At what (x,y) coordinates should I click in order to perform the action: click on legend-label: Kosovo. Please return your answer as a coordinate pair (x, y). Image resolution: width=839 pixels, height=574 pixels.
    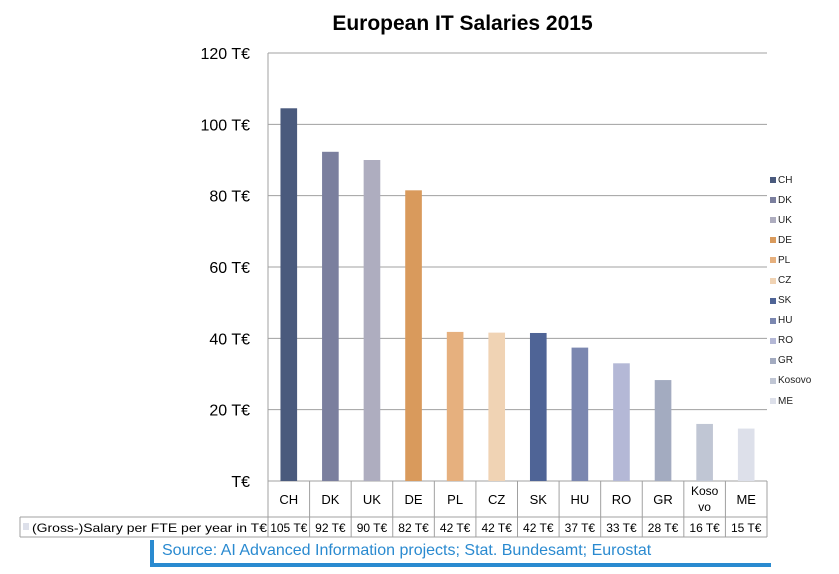
    Looking at the image, I should click on (795, 381).